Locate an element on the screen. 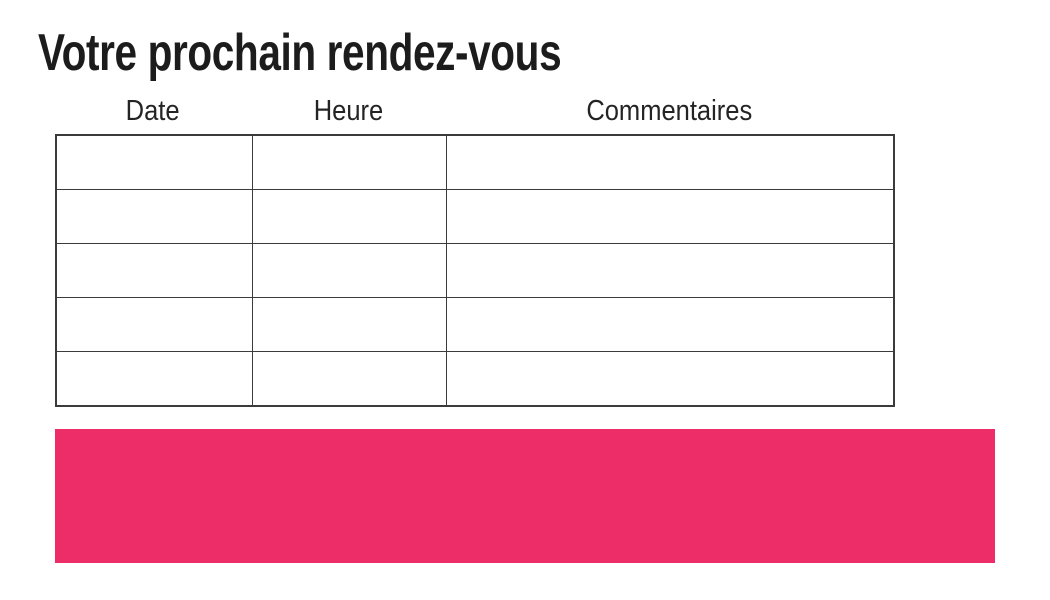 This screenshot has width=1050, height=600. column-header-commentaires: Commentaires is located at coordinates (669, 111).